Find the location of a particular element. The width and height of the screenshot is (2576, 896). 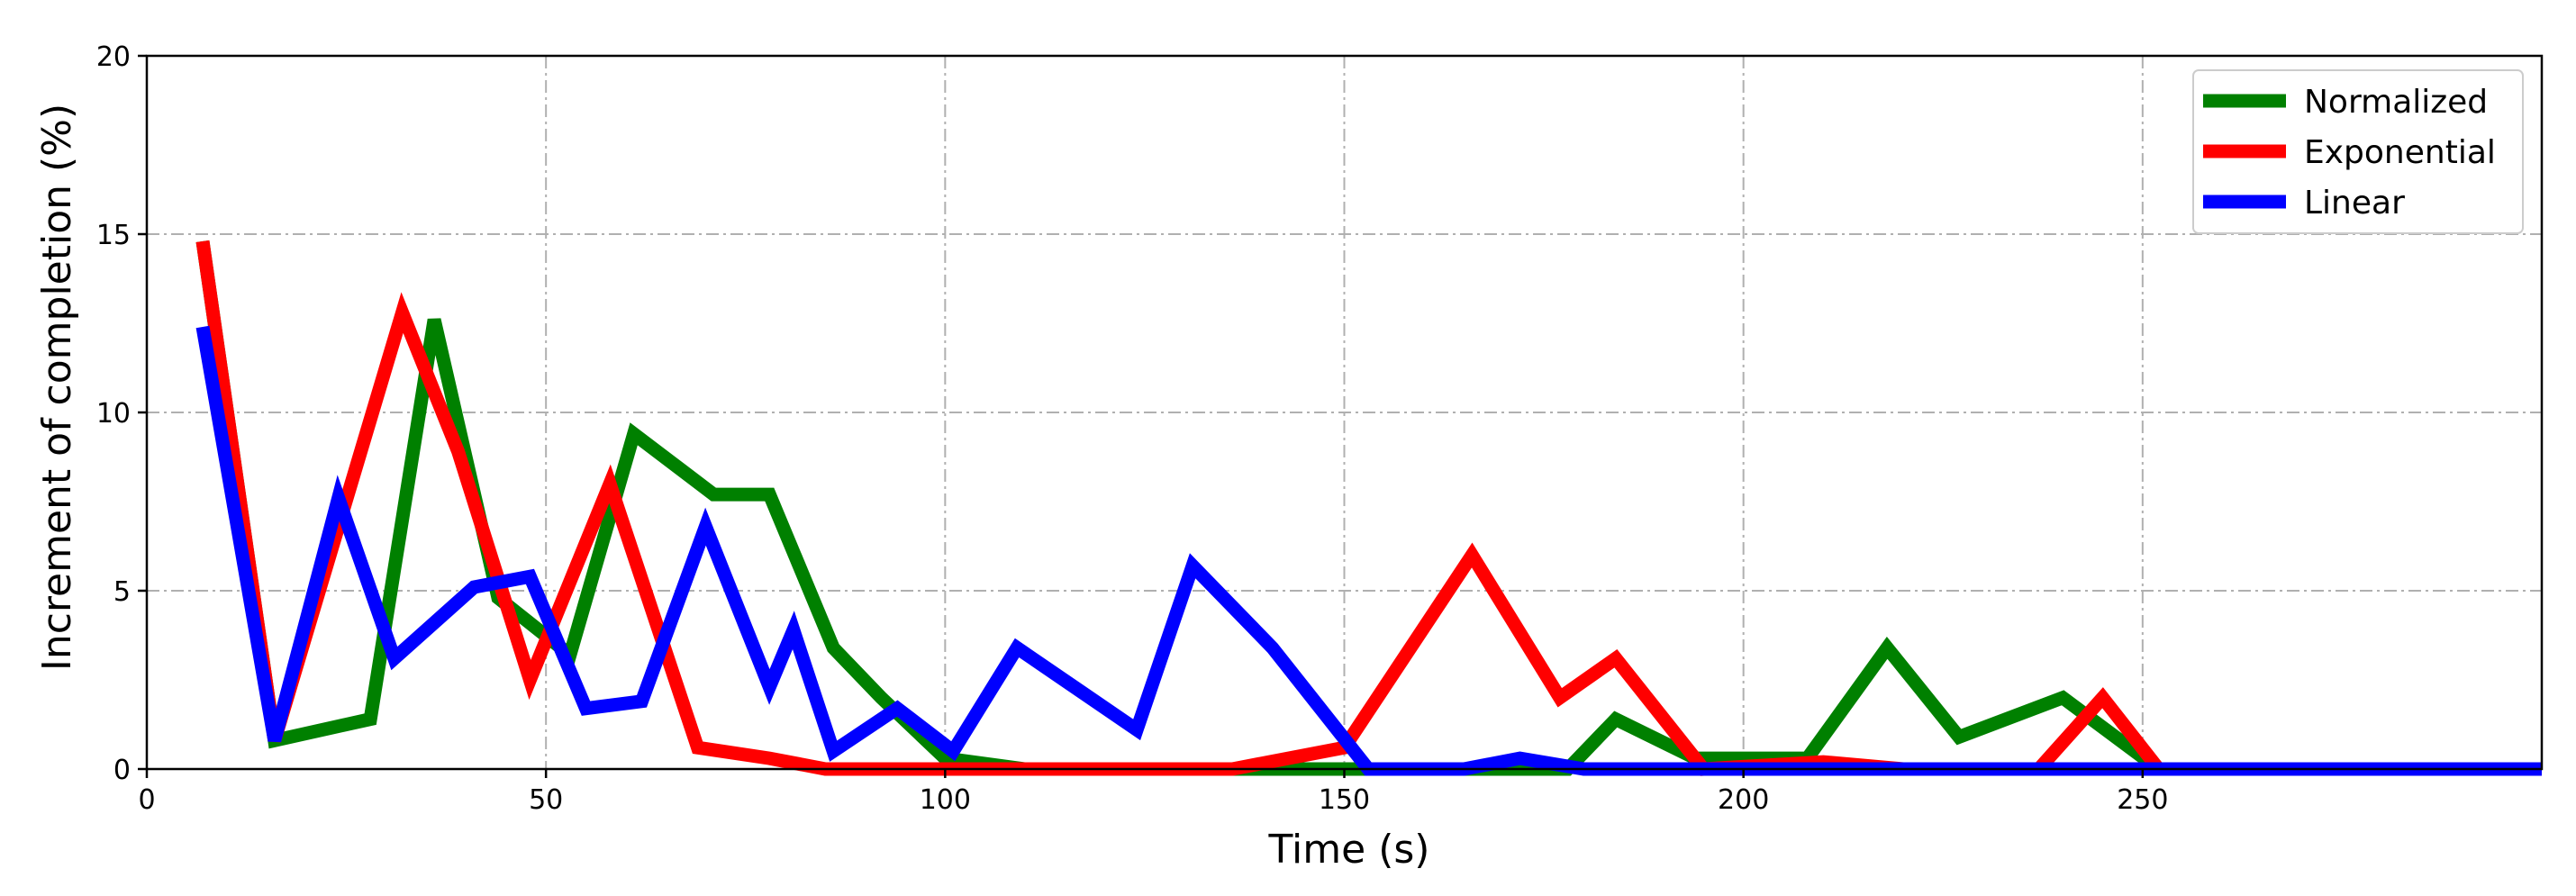

legend-label-normalized: Normalized is located at coordinates (2396, 102).